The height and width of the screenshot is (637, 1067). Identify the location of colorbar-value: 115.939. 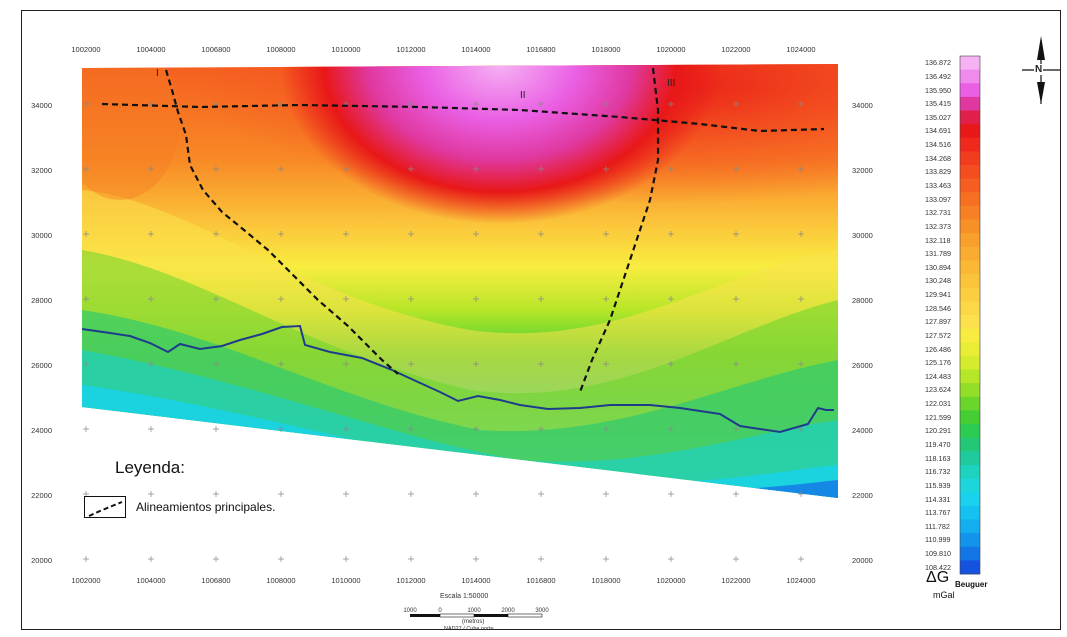
(938, 485).